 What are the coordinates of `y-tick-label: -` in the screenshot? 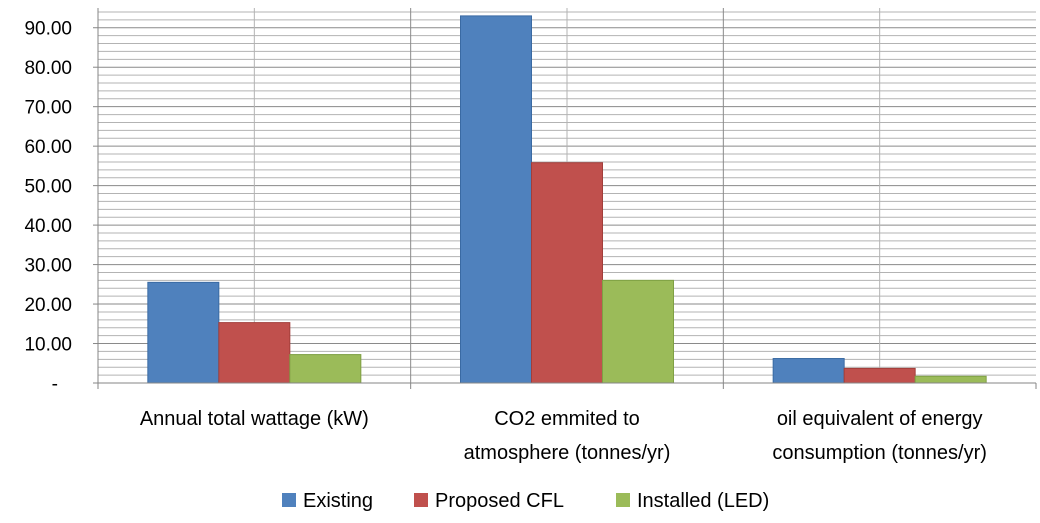 It's located at (55, 384).